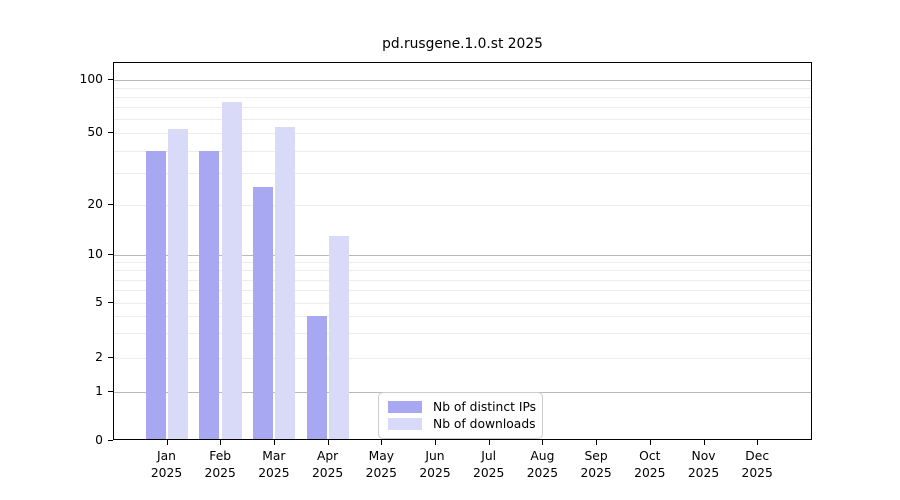 The width and height of the screenshot is (900, 500). I want to click on bar-downloads-feb, so click(231, 270).